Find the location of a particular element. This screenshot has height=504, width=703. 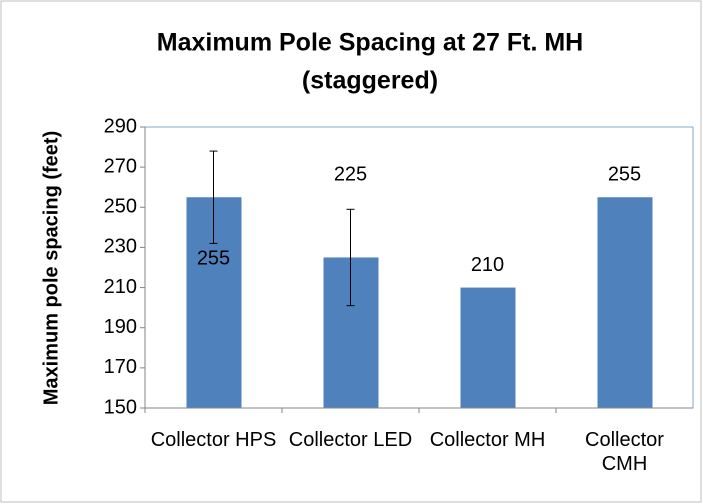

x-tick-label: Collector LED is located at coordinates (350, 440).